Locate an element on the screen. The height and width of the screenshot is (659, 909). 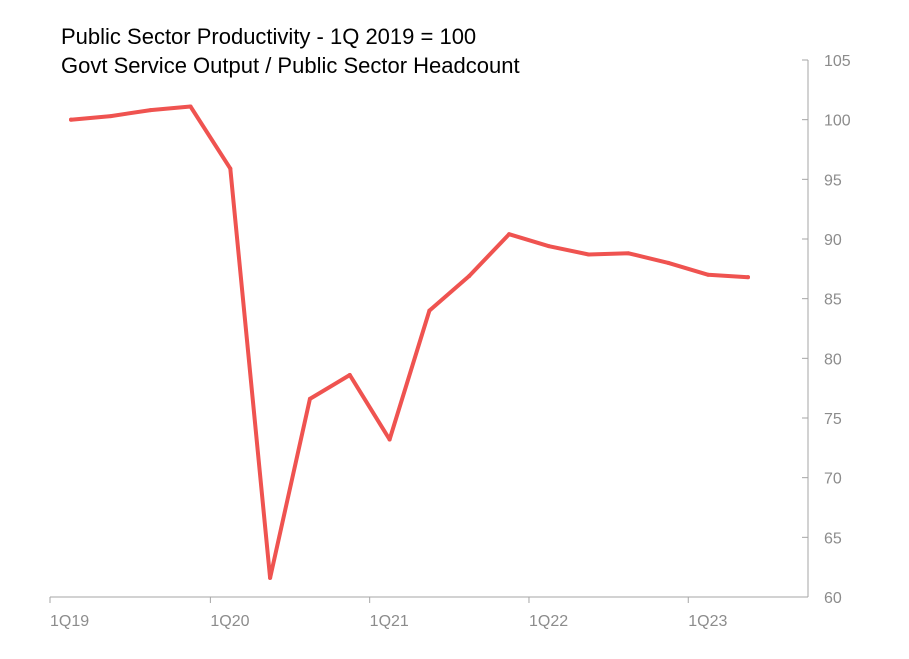
y-tick-label: 105 is located at coordinates (837, 61).